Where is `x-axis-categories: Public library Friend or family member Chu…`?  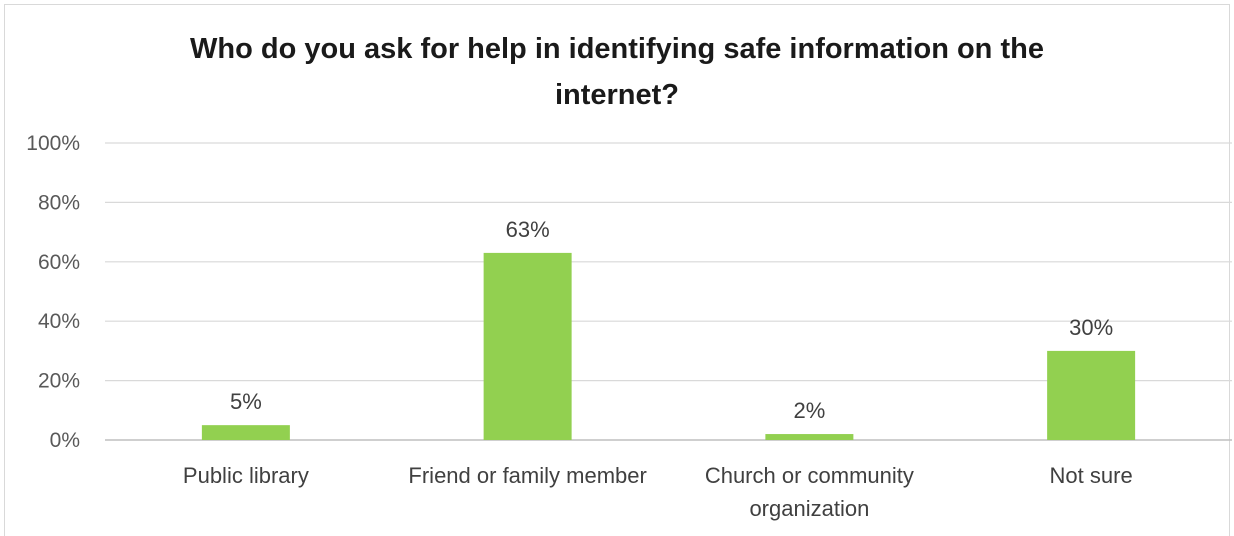
x-axis-categories: Public library Friend or family member Chu… is located at coordinates (658, 492).